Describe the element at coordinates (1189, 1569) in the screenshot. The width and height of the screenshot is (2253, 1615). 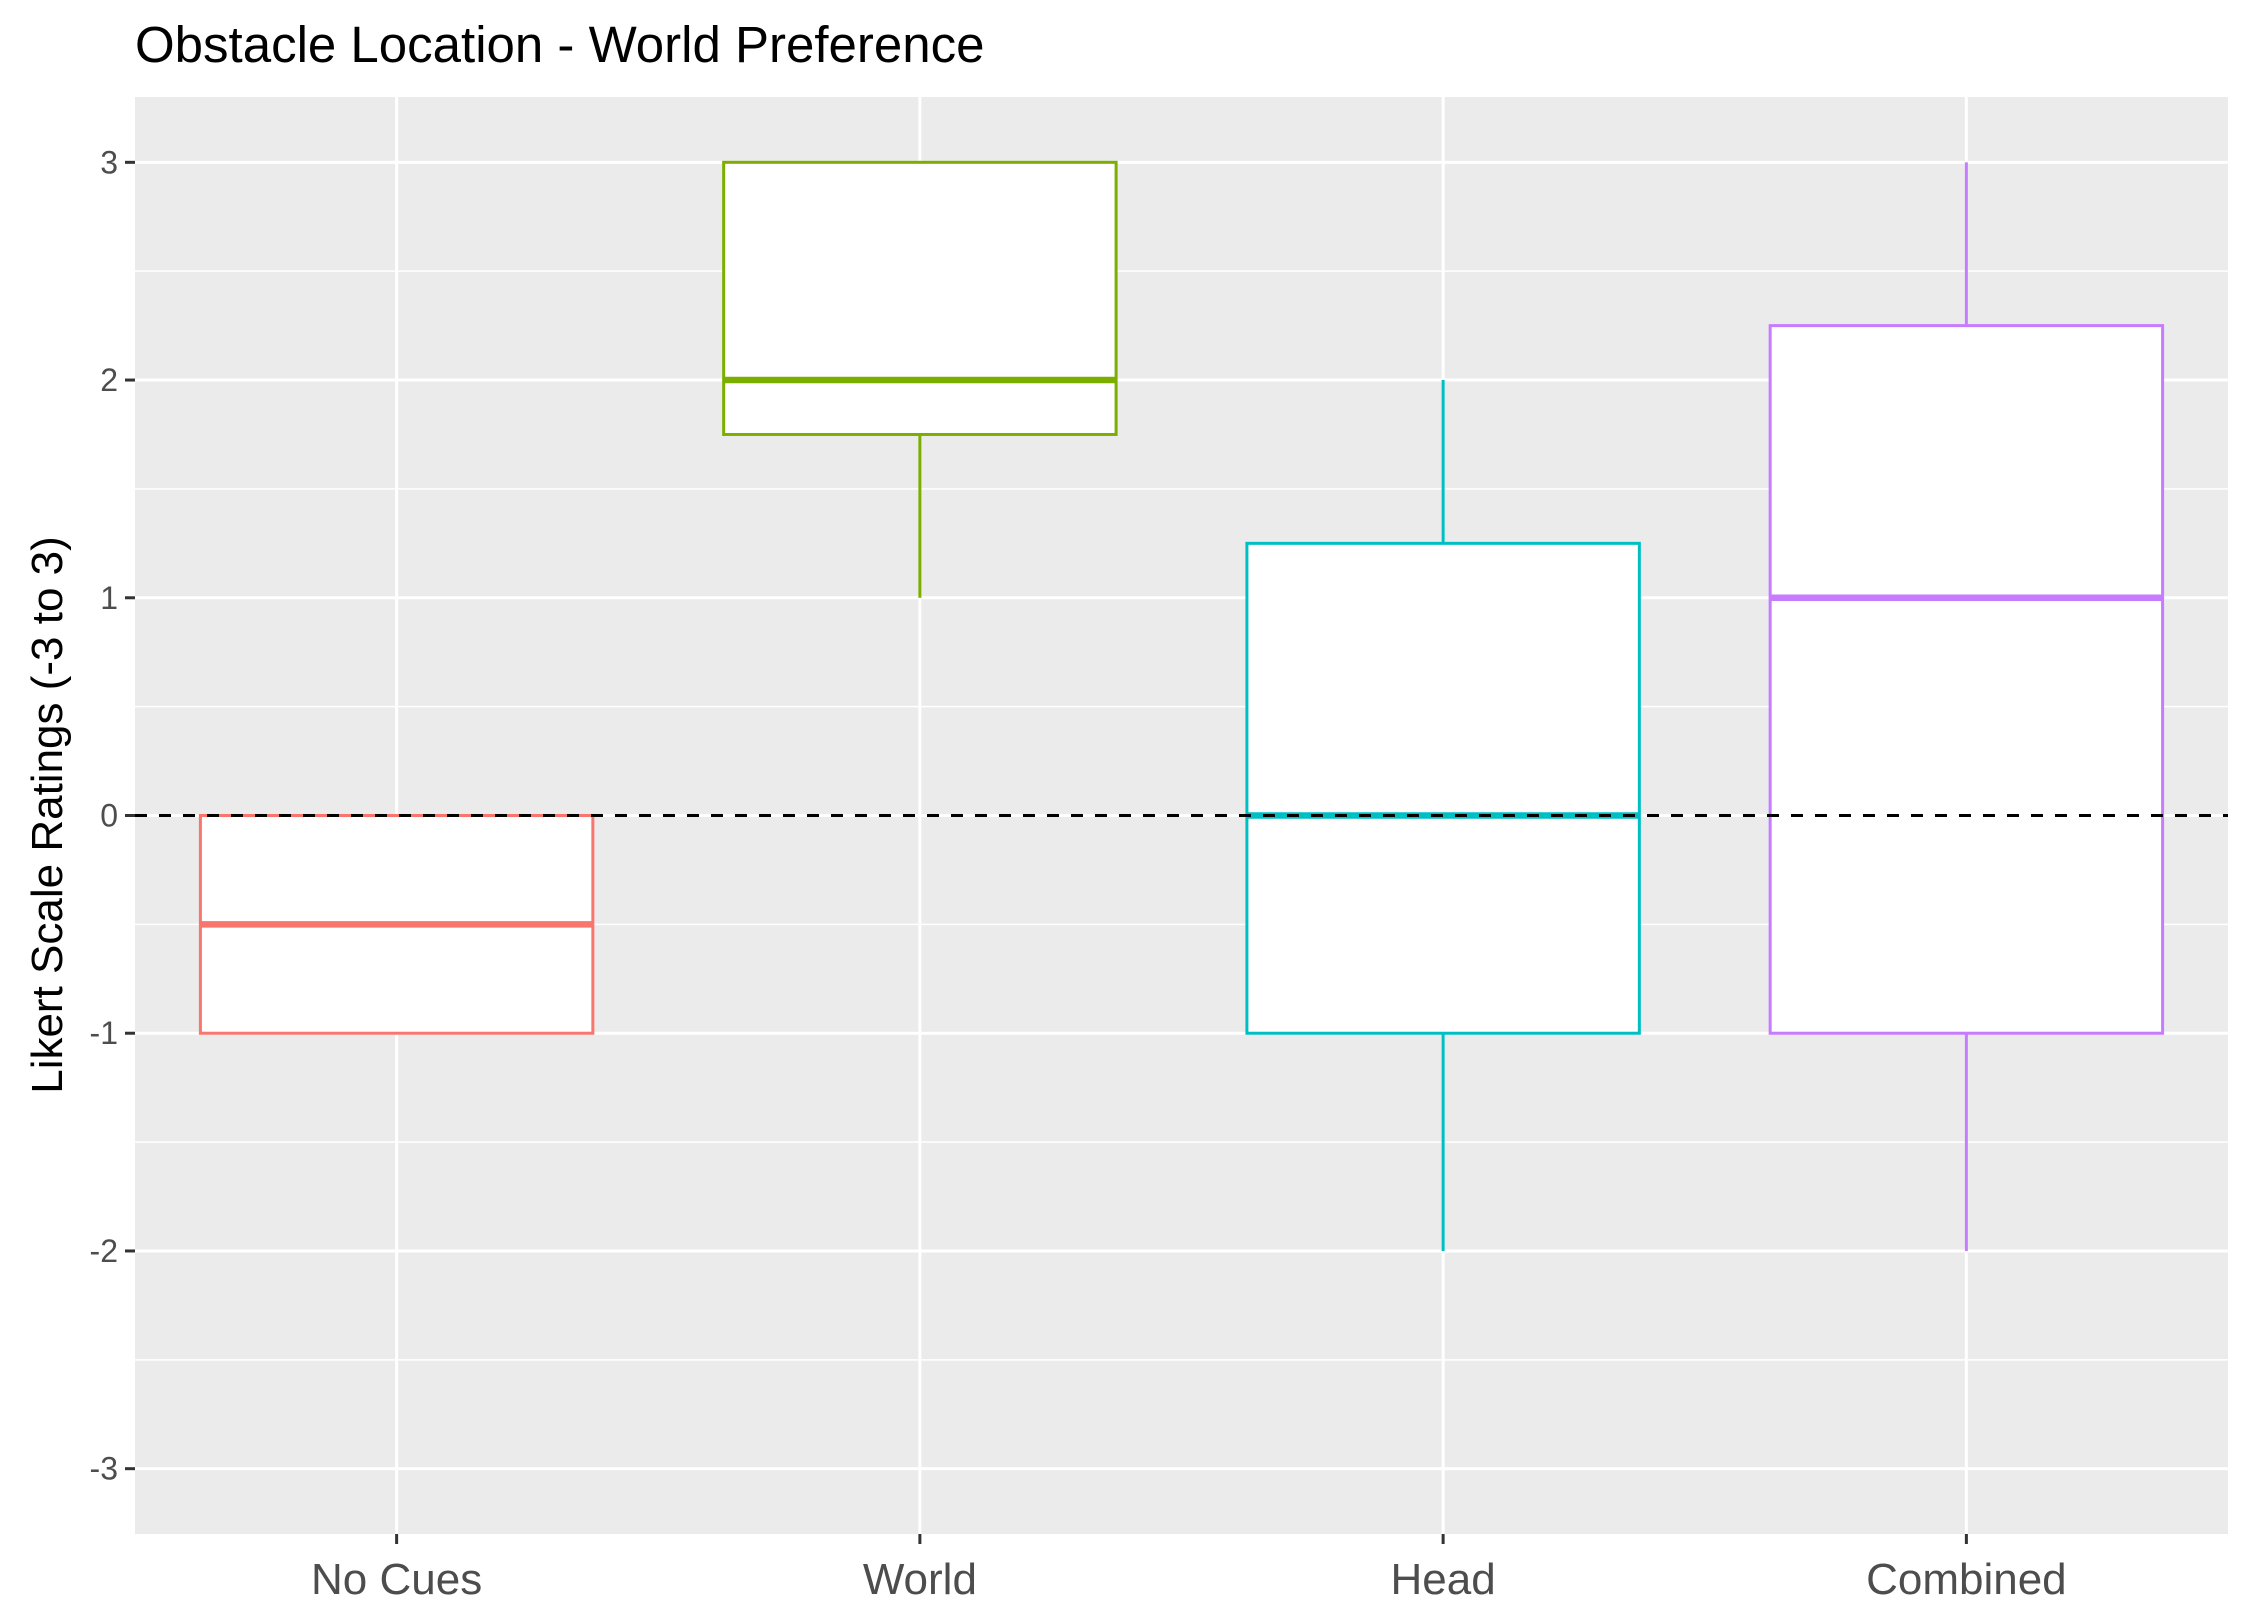
I see `x-axis: No Cues World Head Combined` at that location.